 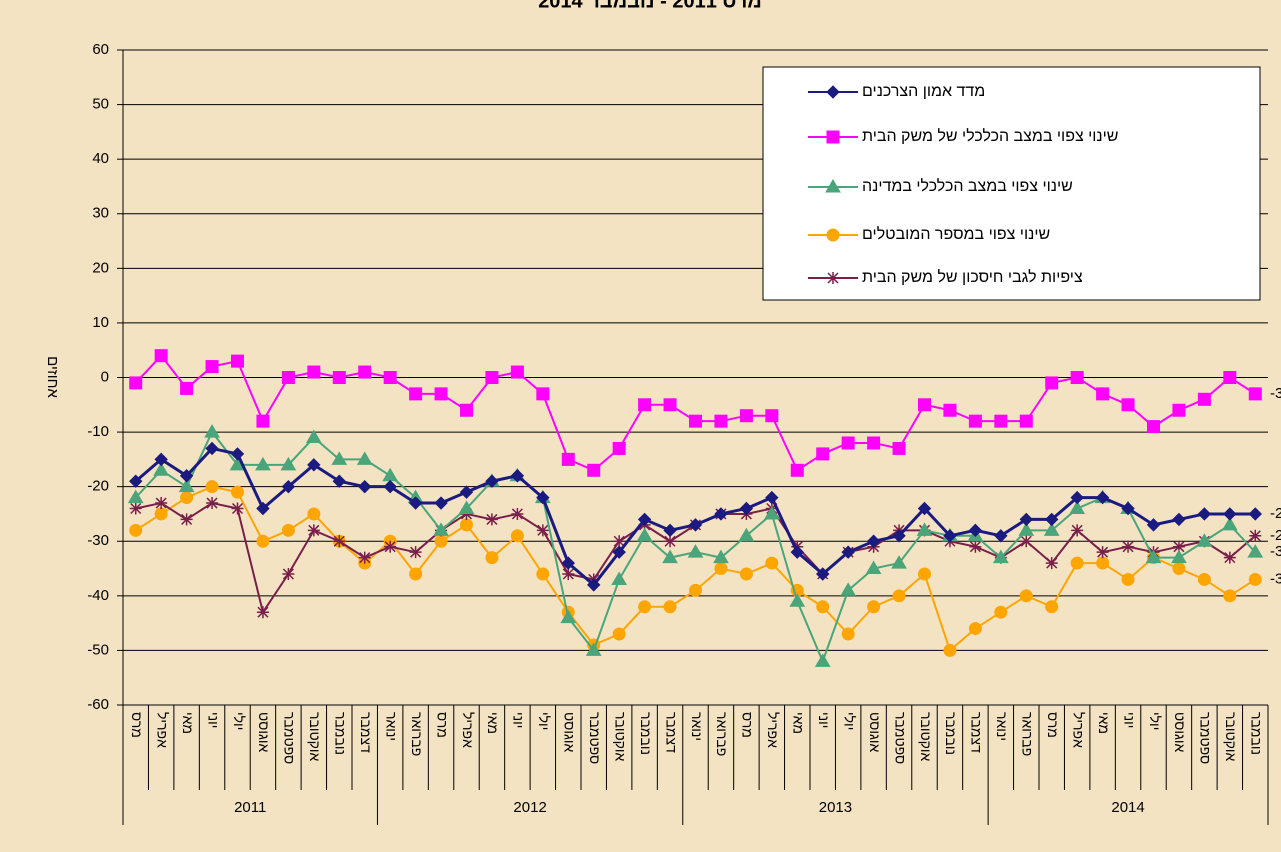 What do you see at coordinates (1129, 720) in the screenshot?
I see `x-tick-label: יוני` at bounding box center [1129, 720].